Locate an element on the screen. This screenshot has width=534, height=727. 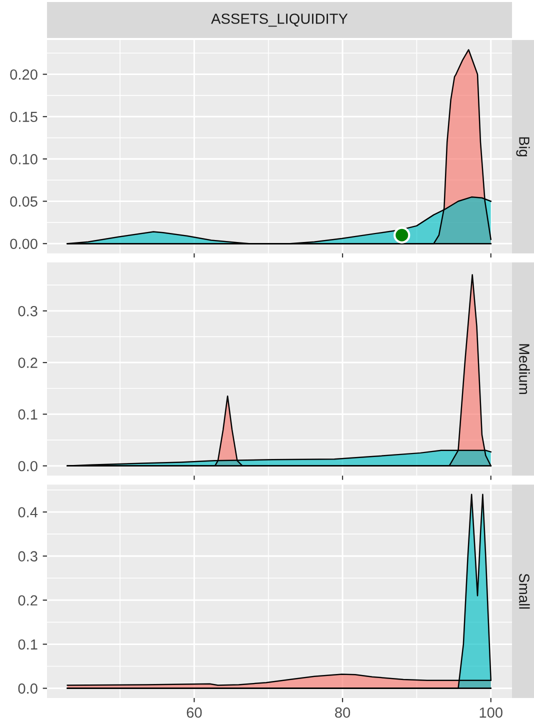
chart-subtitle: ASSETS_LIQUIDITY is located at coordinates (279, 20).